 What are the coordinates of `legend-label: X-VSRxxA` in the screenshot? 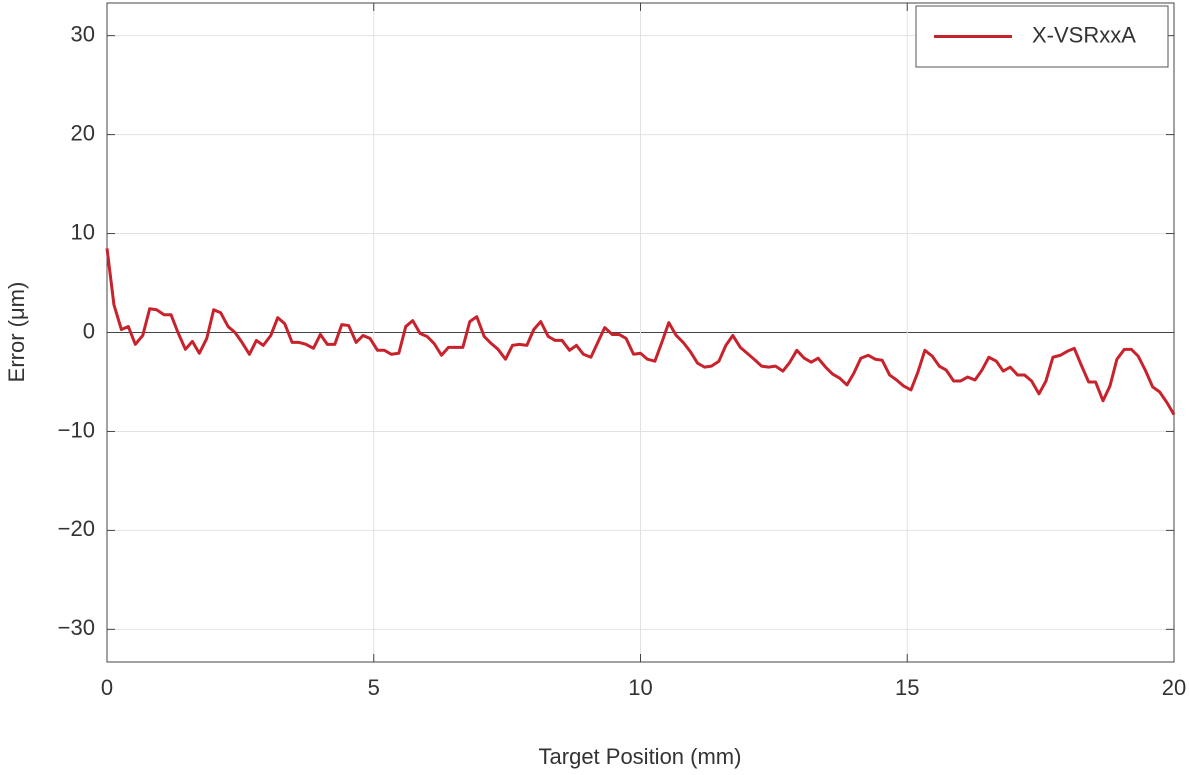 It's located at (1084, 34).